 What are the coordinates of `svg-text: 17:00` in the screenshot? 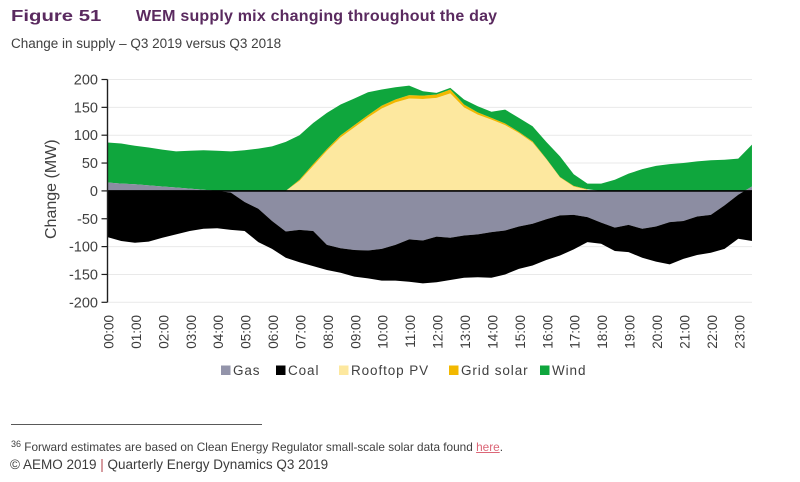 It's located at (575, 332).